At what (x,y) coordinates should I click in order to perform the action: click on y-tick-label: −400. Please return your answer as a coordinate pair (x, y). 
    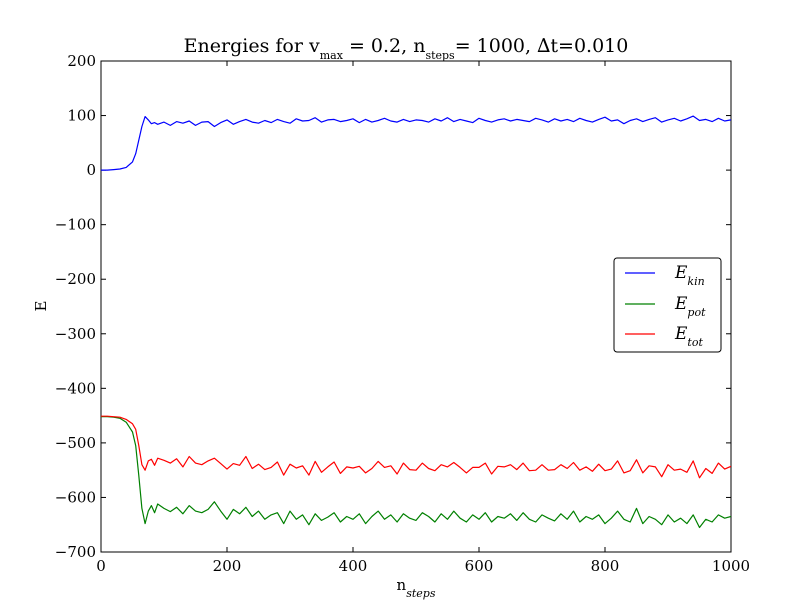
    Looking at the image, I should click on (75, 388).